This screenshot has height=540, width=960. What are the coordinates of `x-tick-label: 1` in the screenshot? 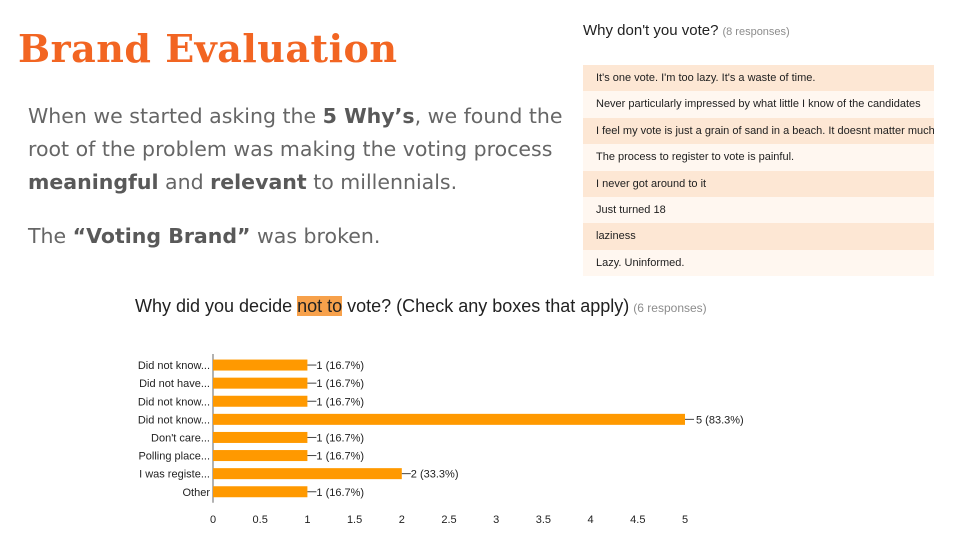 It's located at (307, 520).